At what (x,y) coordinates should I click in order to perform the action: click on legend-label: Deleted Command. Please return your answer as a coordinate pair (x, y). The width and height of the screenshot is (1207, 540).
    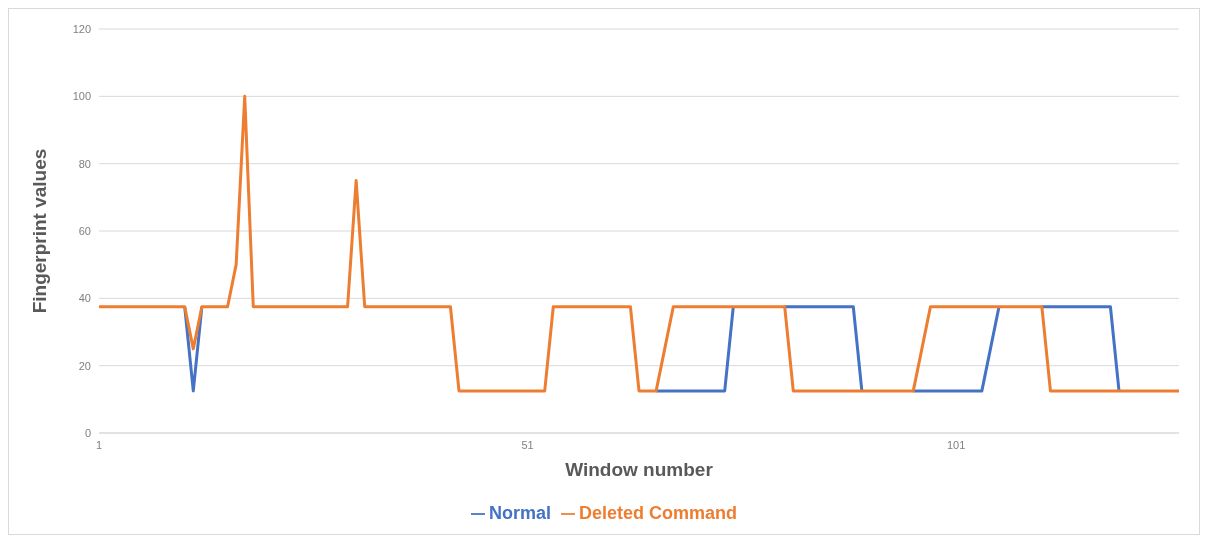
    Looking at the image, I should click on (658, 513).